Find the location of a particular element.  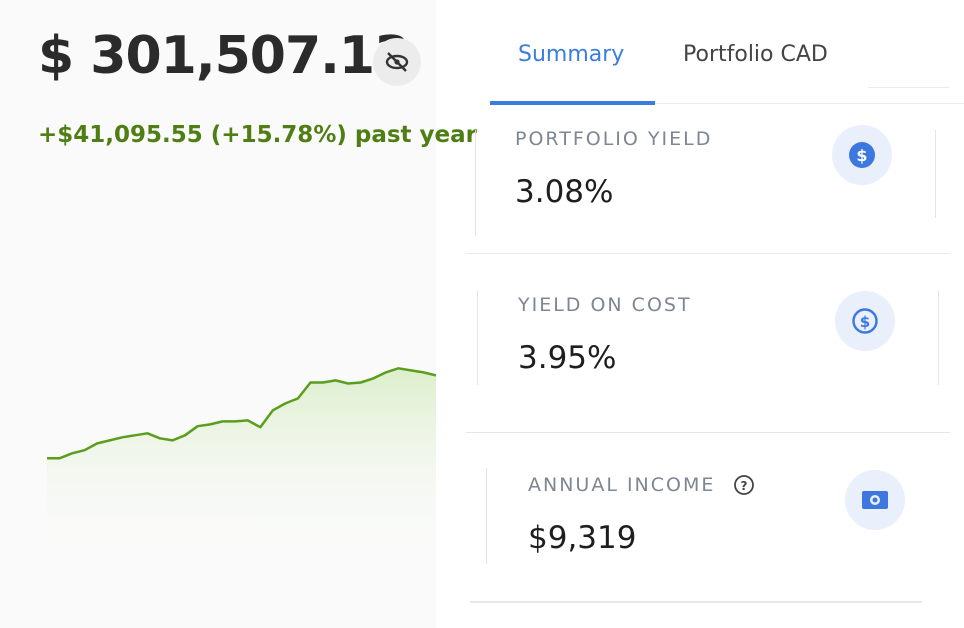

sparkline is located at coordinates (241, 463).